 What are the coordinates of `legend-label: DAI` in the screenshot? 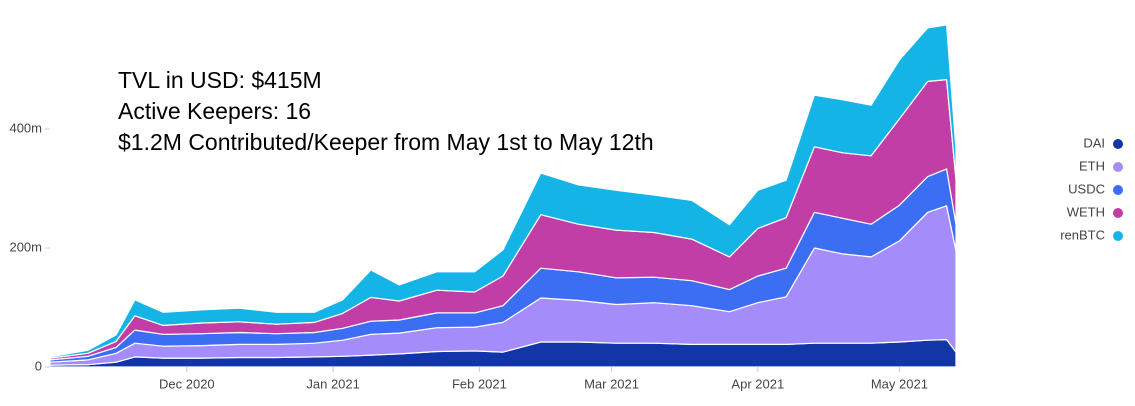 It's located at (1094, 142).